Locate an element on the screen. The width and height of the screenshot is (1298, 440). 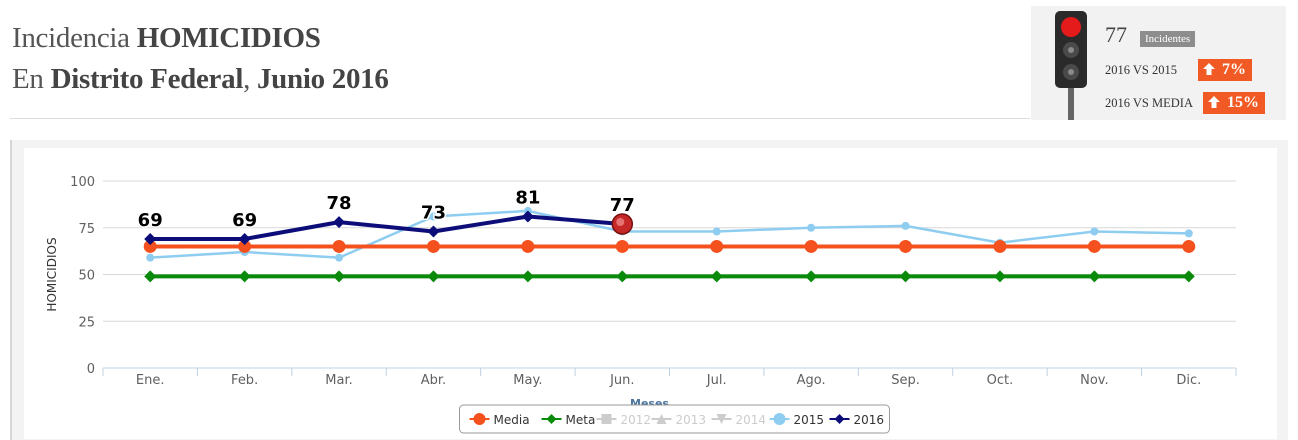
crime-type: HOMICIDIOS is located at coordinates (228, 38).